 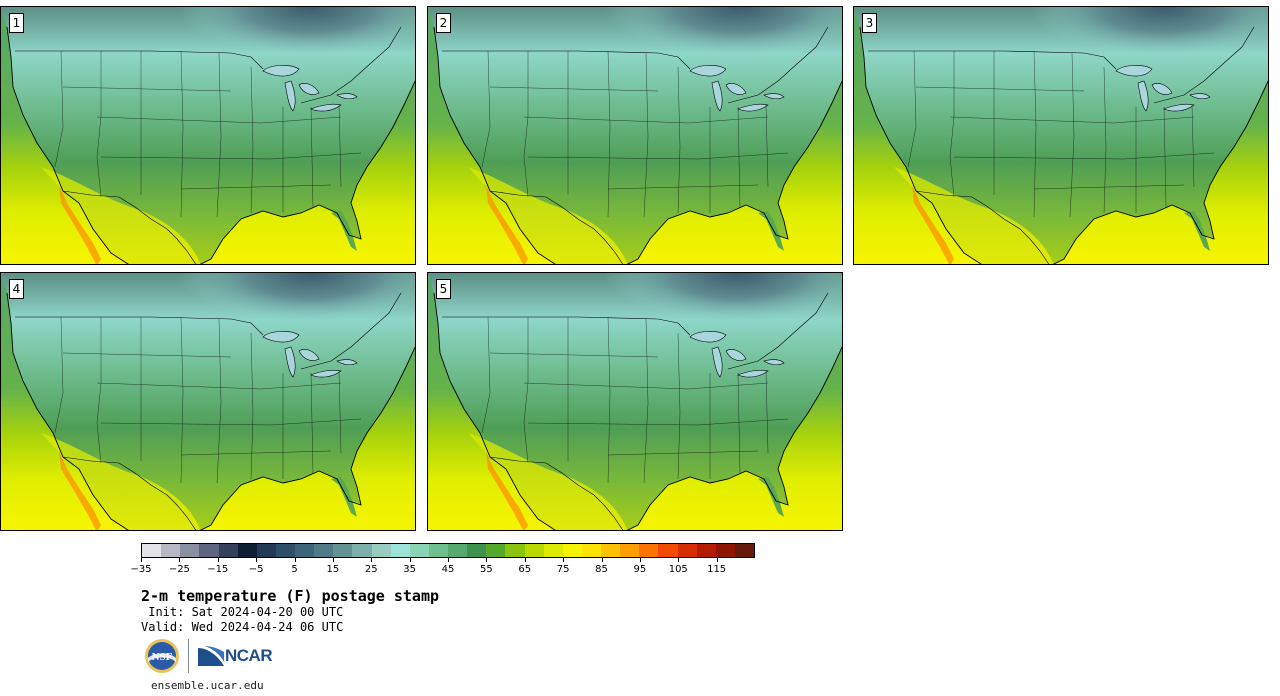 I want to click on colorbar-tick-label: 5, so click(x=294, y=569).